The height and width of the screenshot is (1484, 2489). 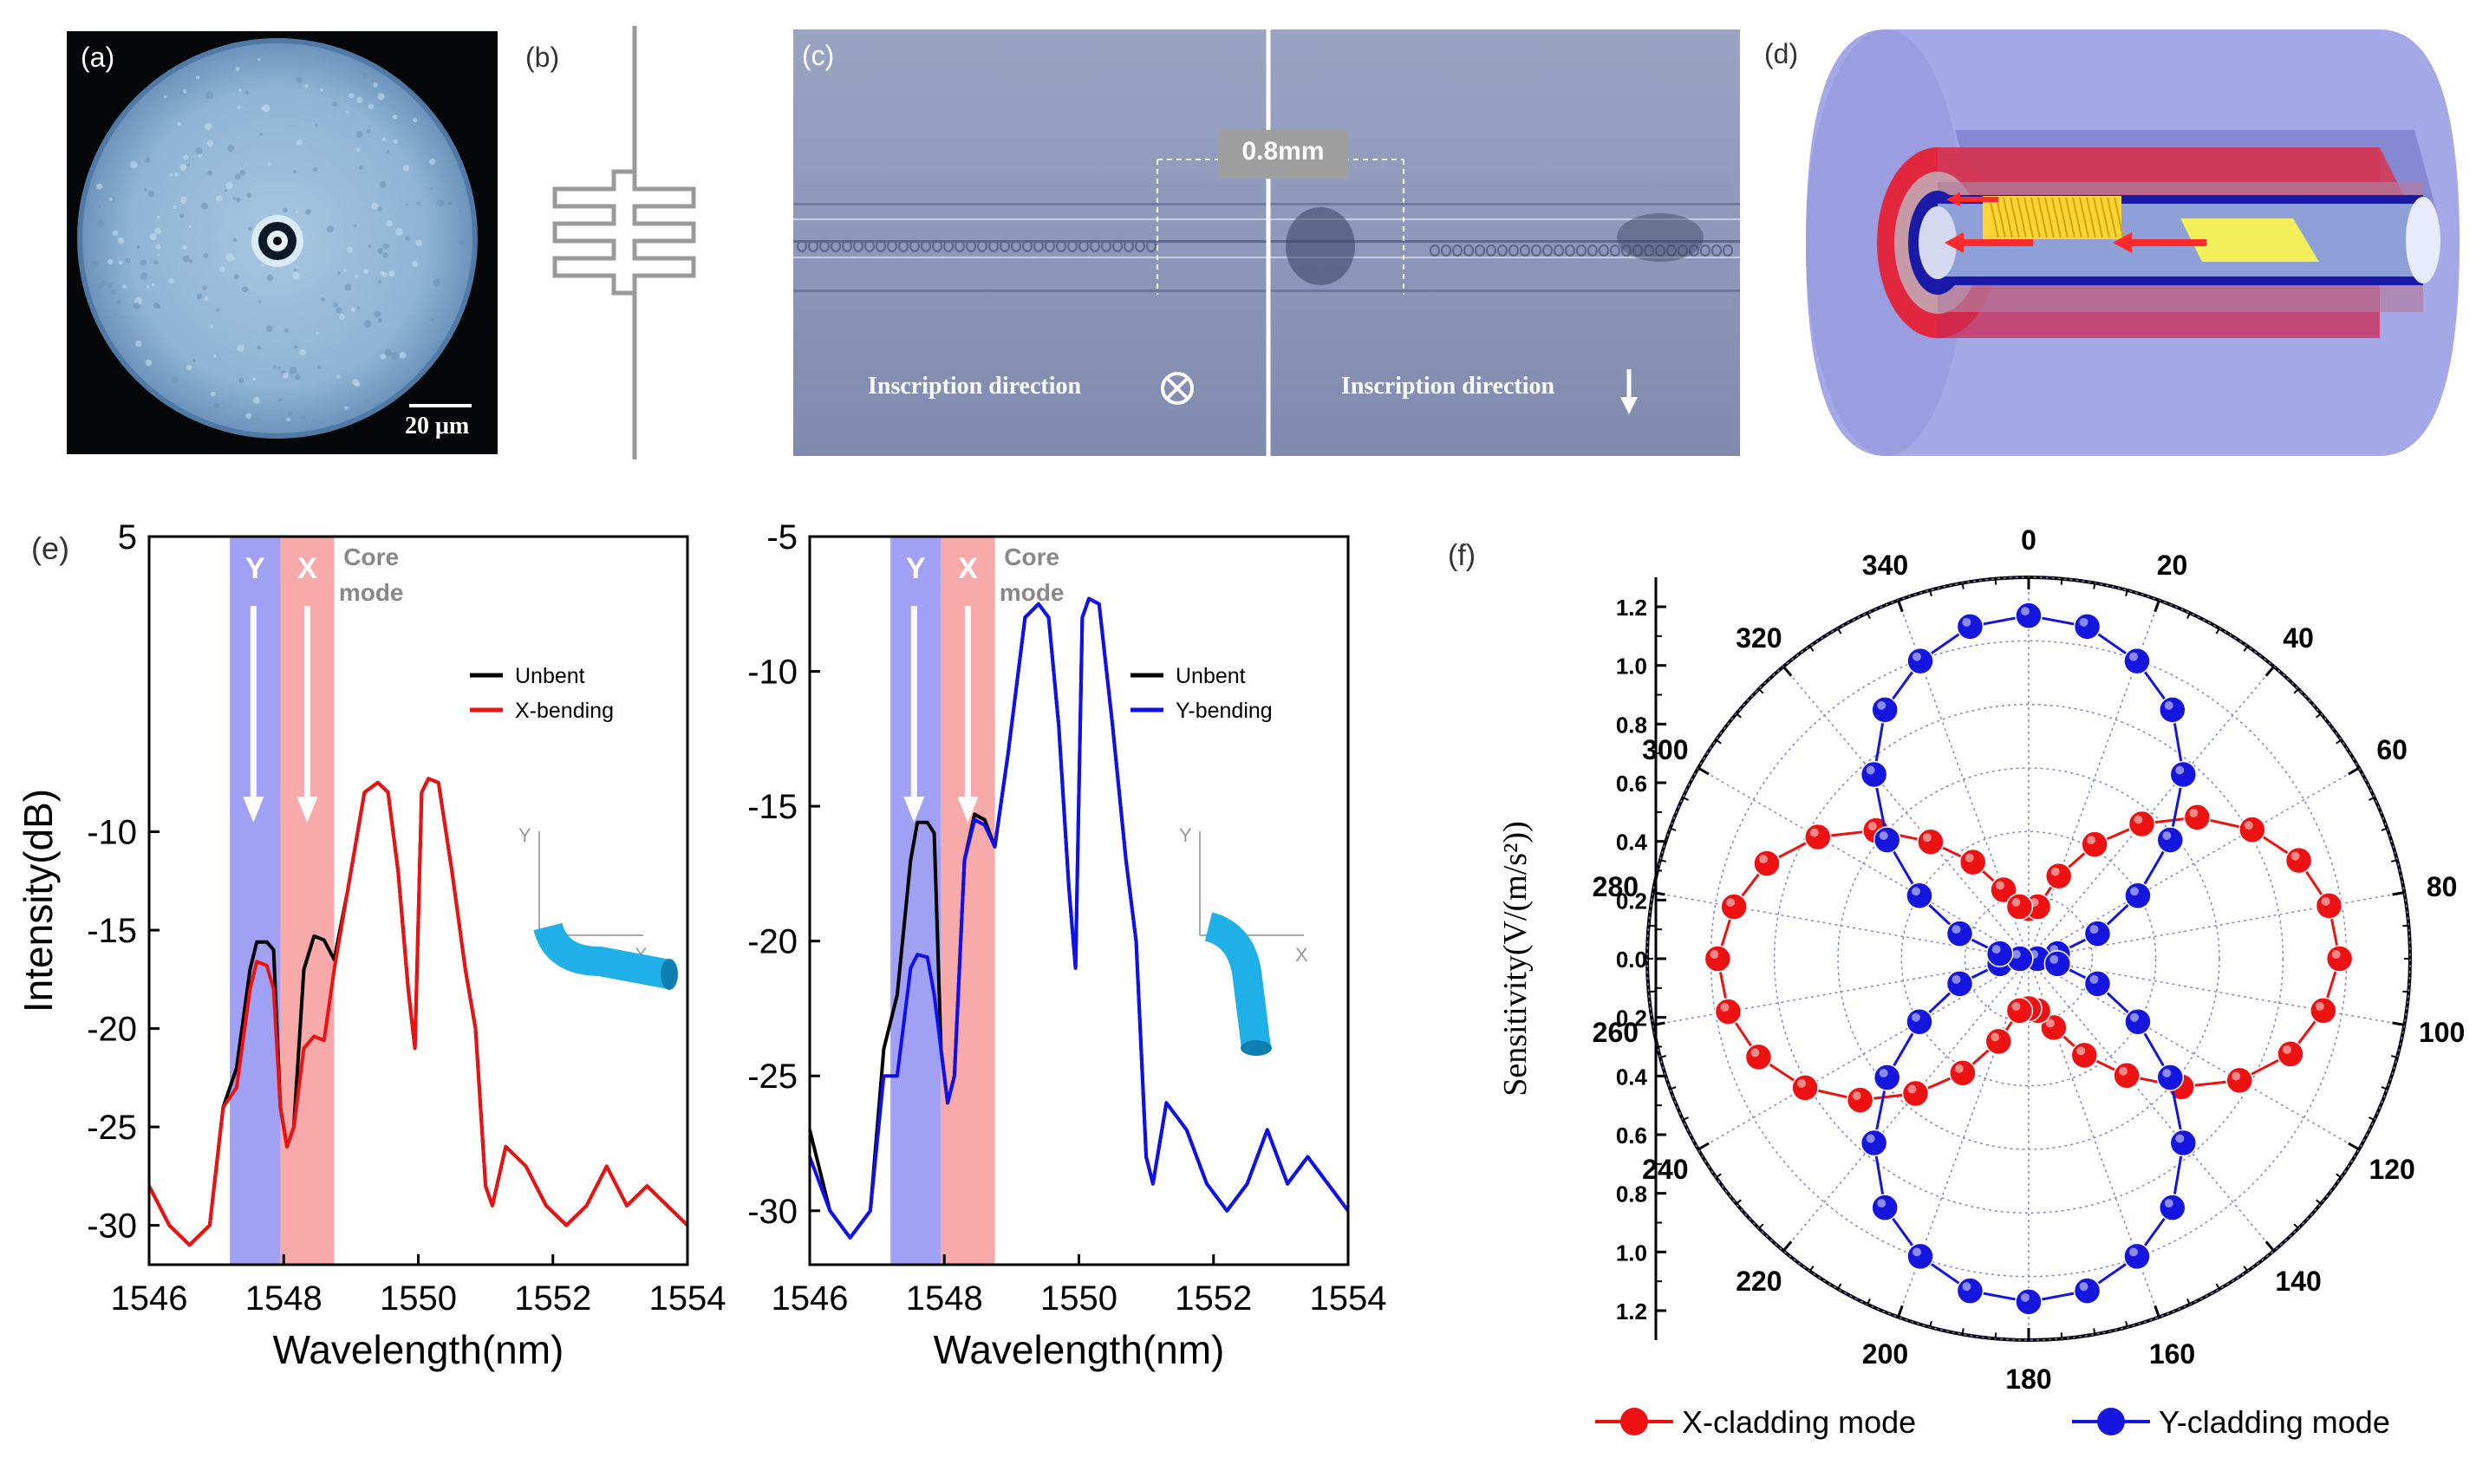 What do you see at coordinates (1885, 565) in the screenshot?
I see `angle-label: 340` at bounding box center [1885, 565].